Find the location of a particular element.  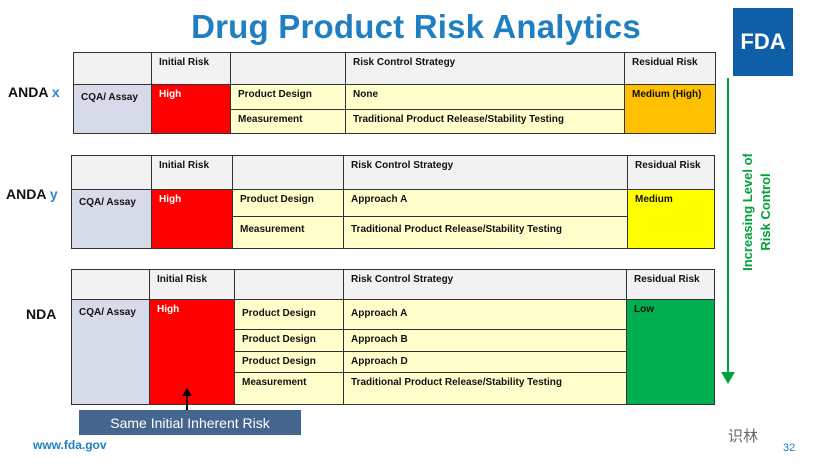

increasing-risk-control-label: Increasing Level of Risk Control is located at coordinates (760, 211).